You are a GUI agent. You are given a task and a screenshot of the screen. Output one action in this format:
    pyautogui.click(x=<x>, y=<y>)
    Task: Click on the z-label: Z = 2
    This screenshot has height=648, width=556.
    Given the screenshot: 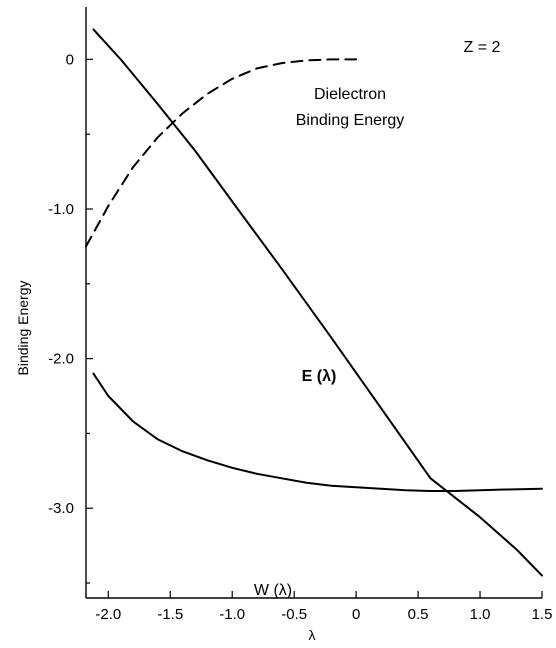 What is the action you would take?
    pyautogui.click(x=482, y=47)
    